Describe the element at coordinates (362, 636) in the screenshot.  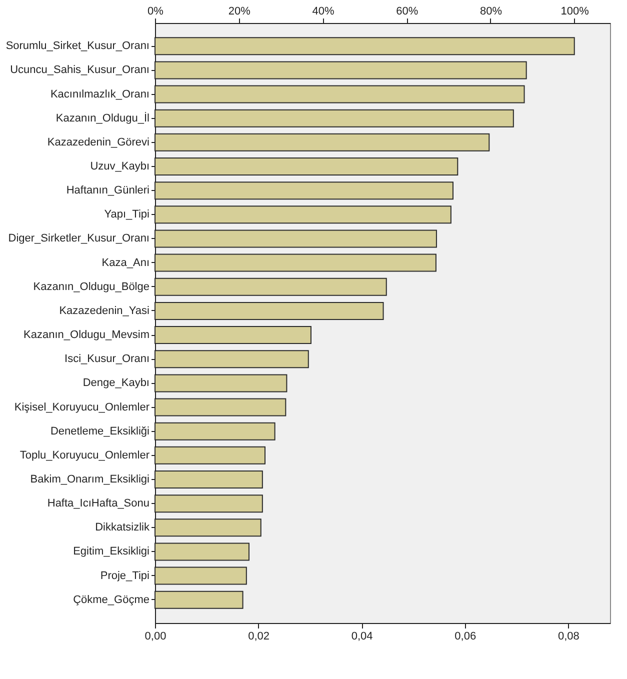
I see `x-tick-label: 0,04` at that location.